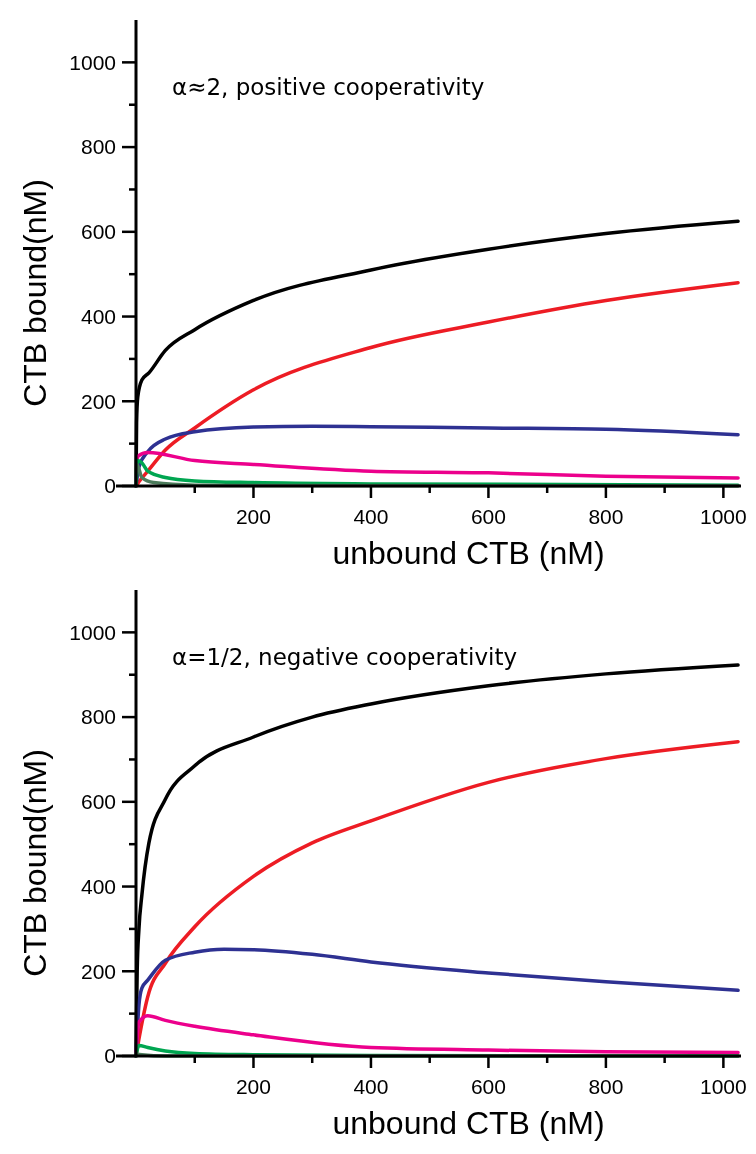  Describe the element at coordinates (328, 87) in the screenshot. I see `annotation: α≈2, positive cooperativity` at that location.